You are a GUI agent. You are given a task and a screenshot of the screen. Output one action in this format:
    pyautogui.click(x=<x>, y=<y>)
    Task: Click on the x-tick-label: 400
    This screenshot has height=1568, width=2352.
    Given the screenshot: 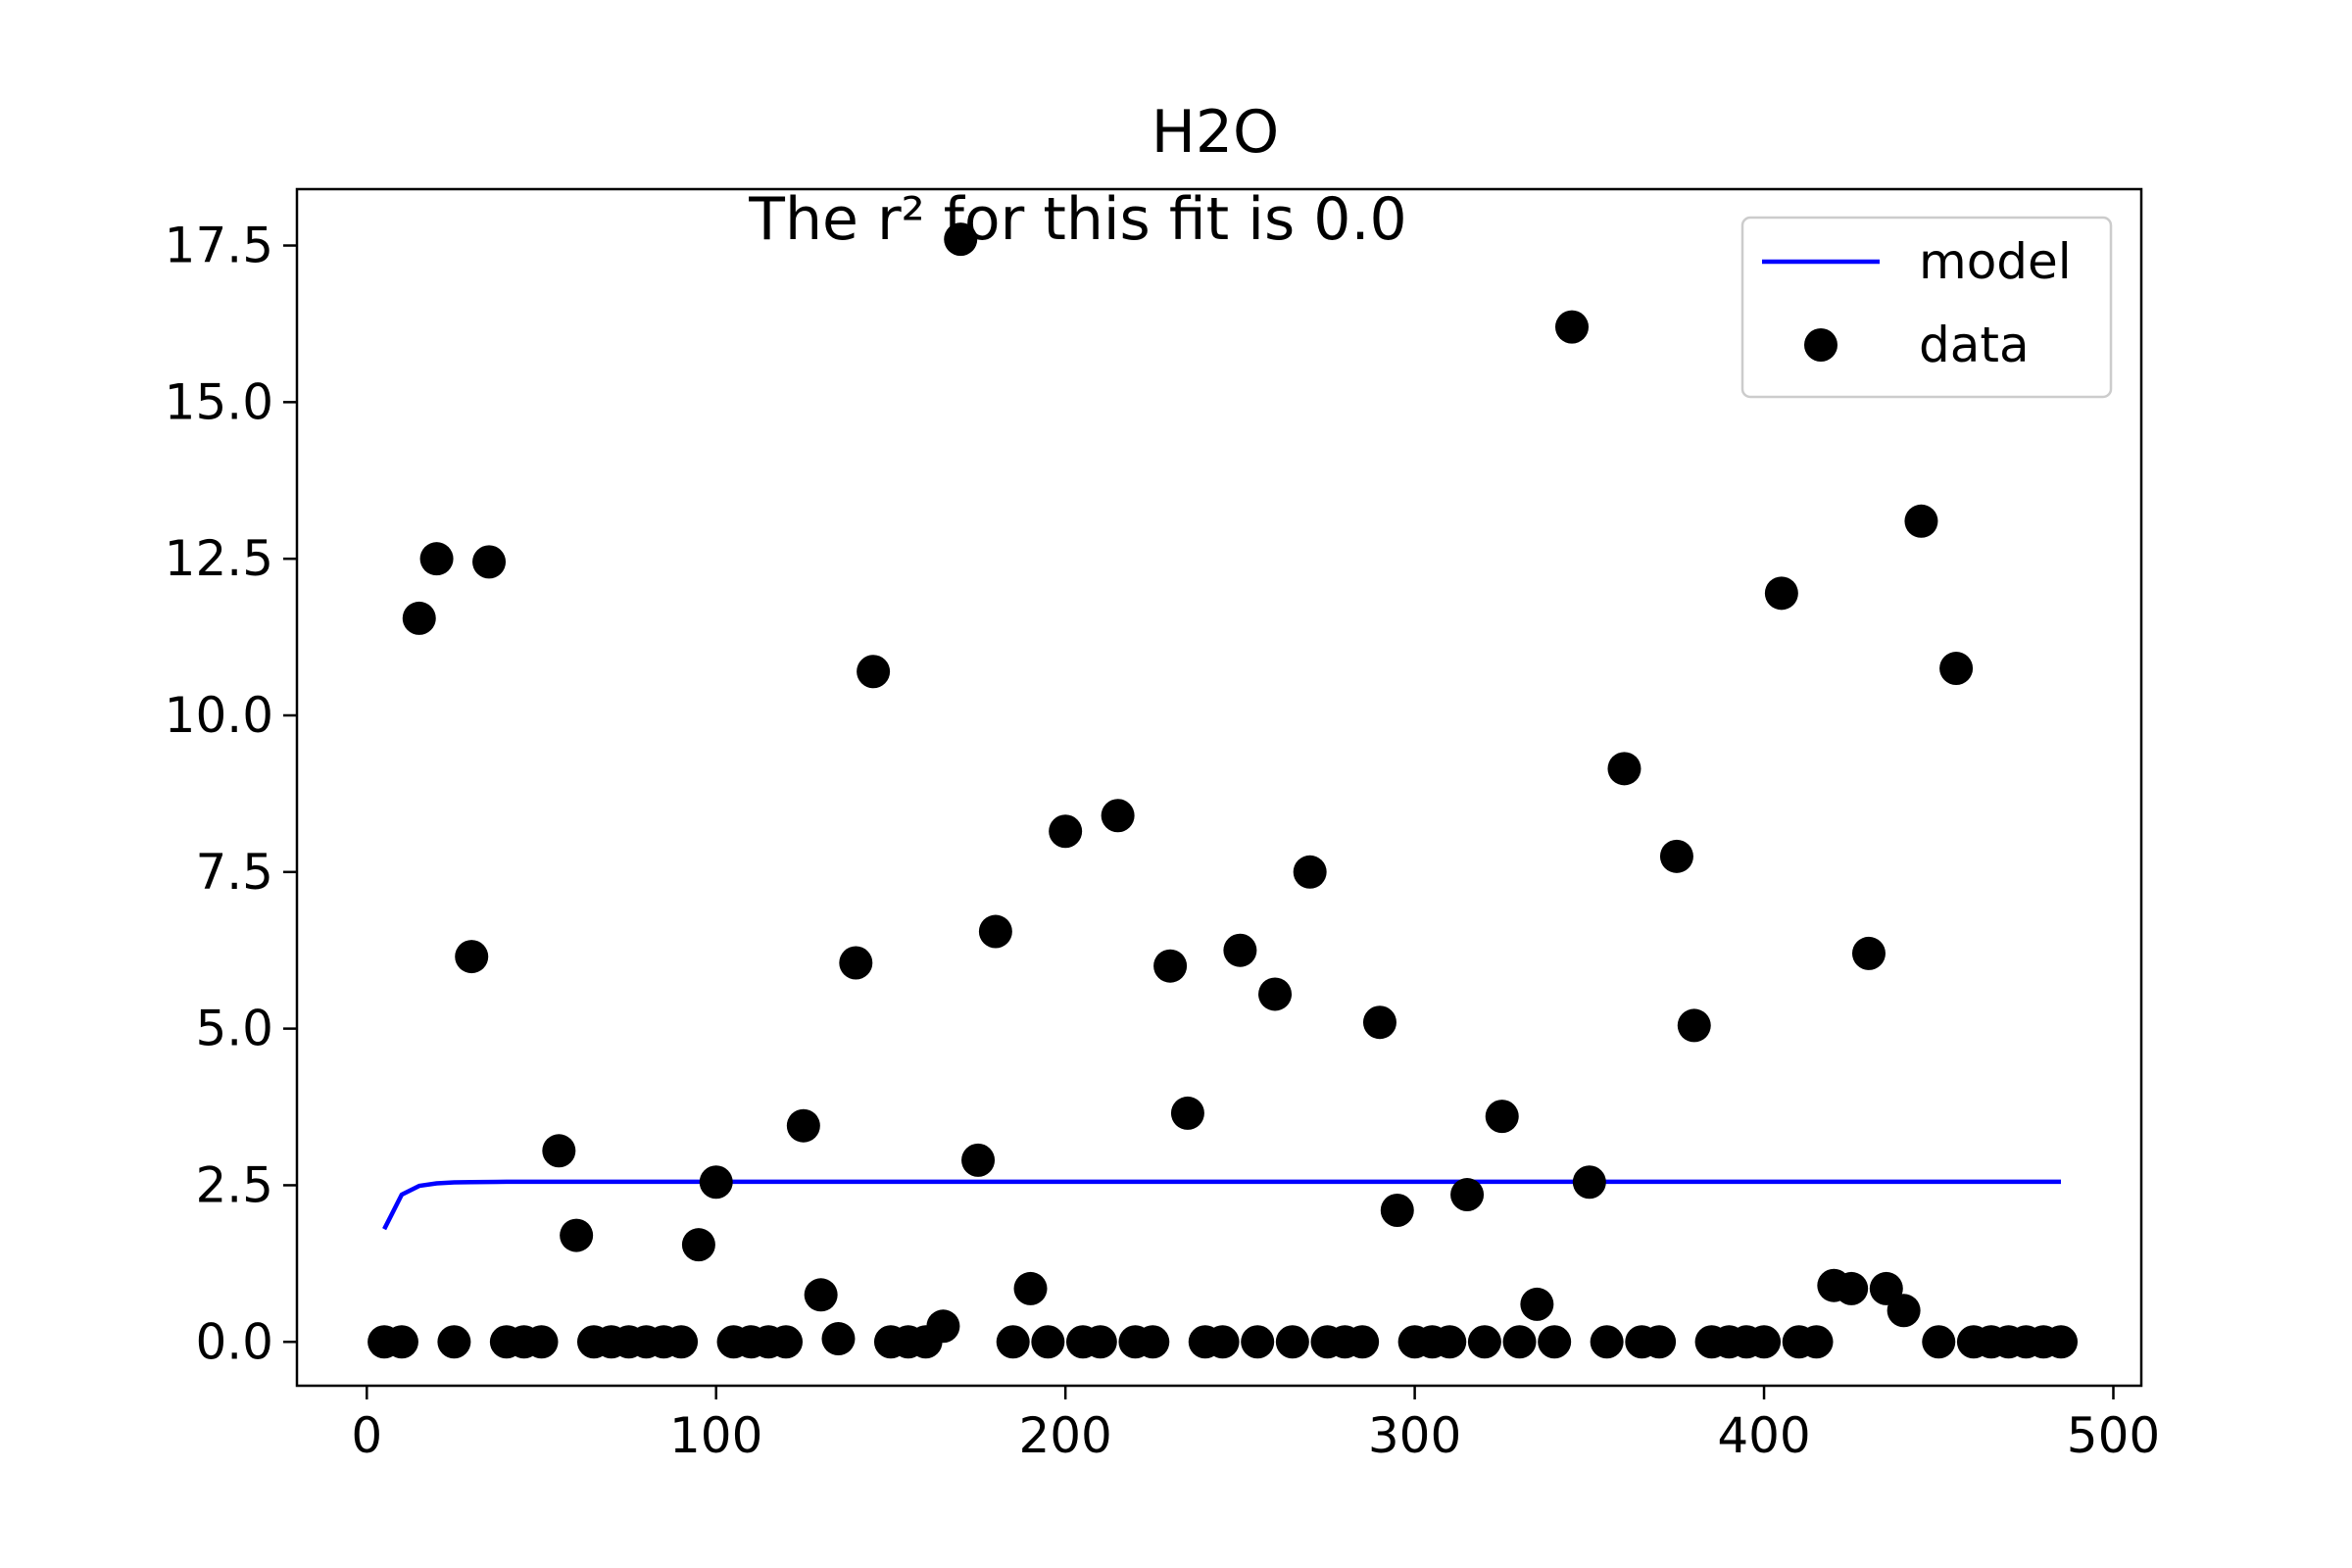 What is the action you would take?
    pyautogui.click(x=1763, y=1435)
    